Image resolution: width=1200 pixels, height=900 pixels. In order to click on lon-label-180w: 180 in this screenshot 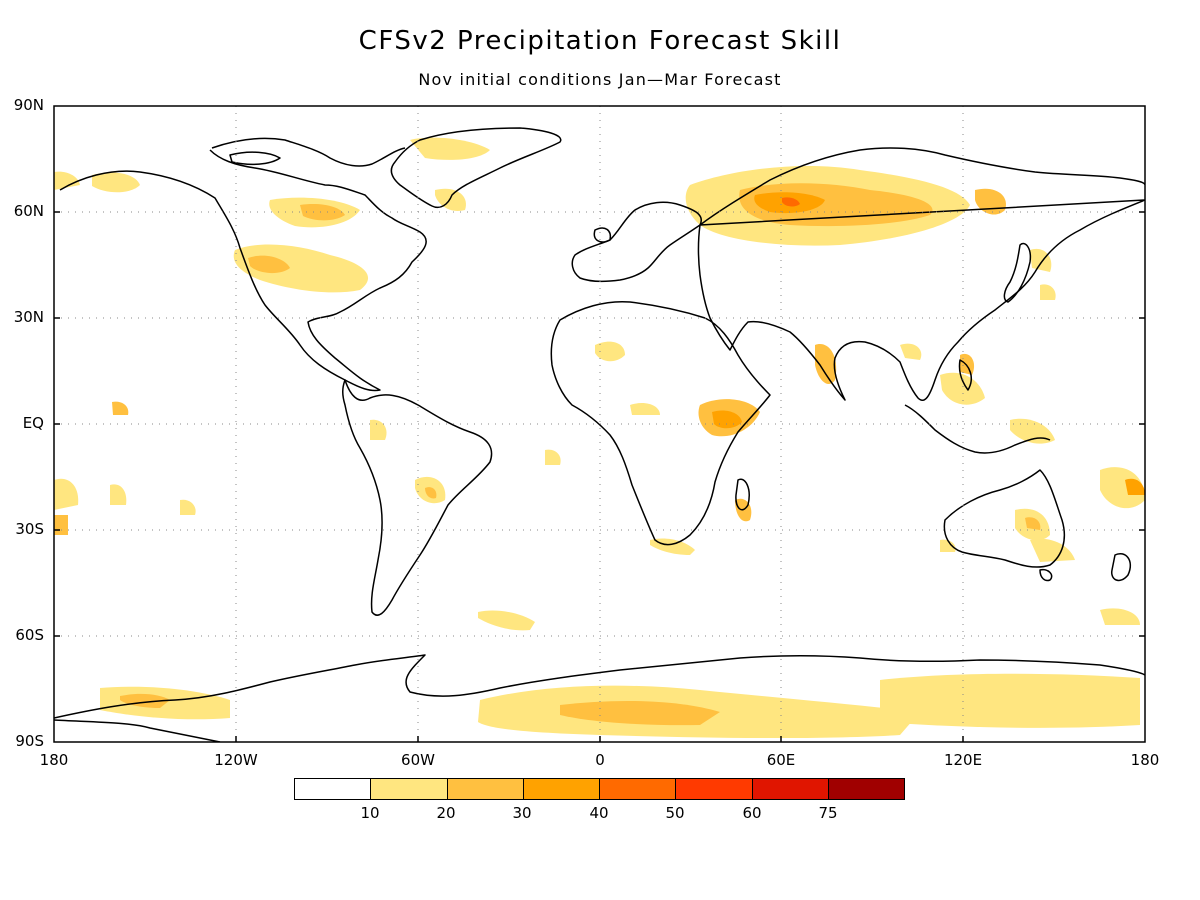, I will do `click(54, 760)`.